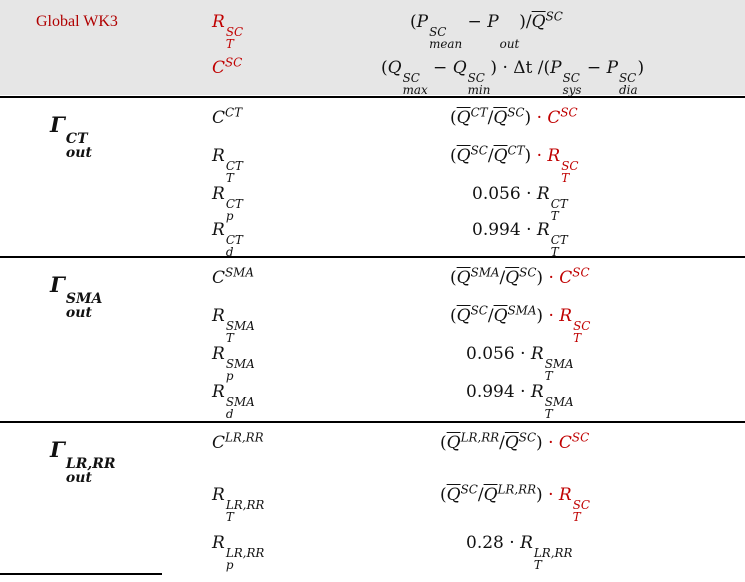 The width and height of the screenshot is (745, 582). I want to click on header-param-c: CSC, so click(227, 66).